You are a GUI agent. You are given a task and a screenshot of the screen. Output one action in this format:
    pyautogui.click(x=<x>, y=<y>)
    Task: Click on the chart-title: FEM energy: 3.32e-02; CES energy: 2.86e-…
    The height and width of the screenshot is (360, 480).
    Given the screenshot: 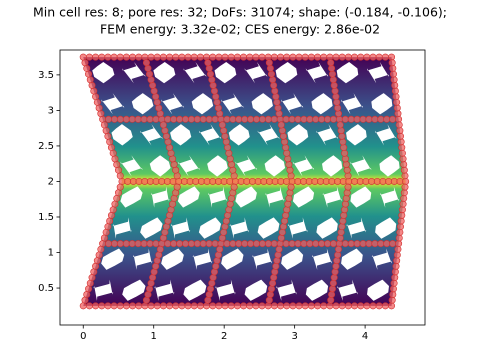 What is the action you would take?
    pyautogui.click(x=240, y=29)
    